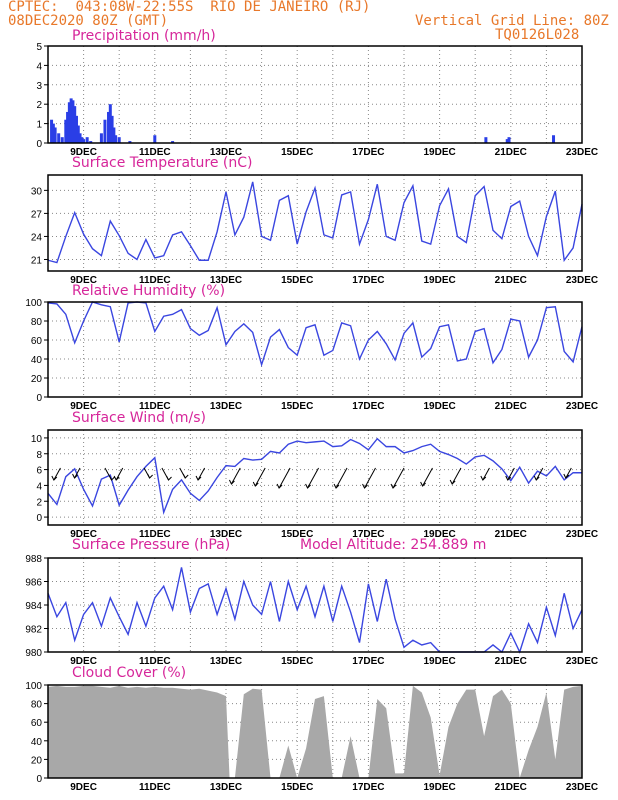 The height and width of the screenshot is (800, 618). Describe the element at coordinates (33, 303) in the screenshot. I see `rh-ytick-label: 100` at that location.